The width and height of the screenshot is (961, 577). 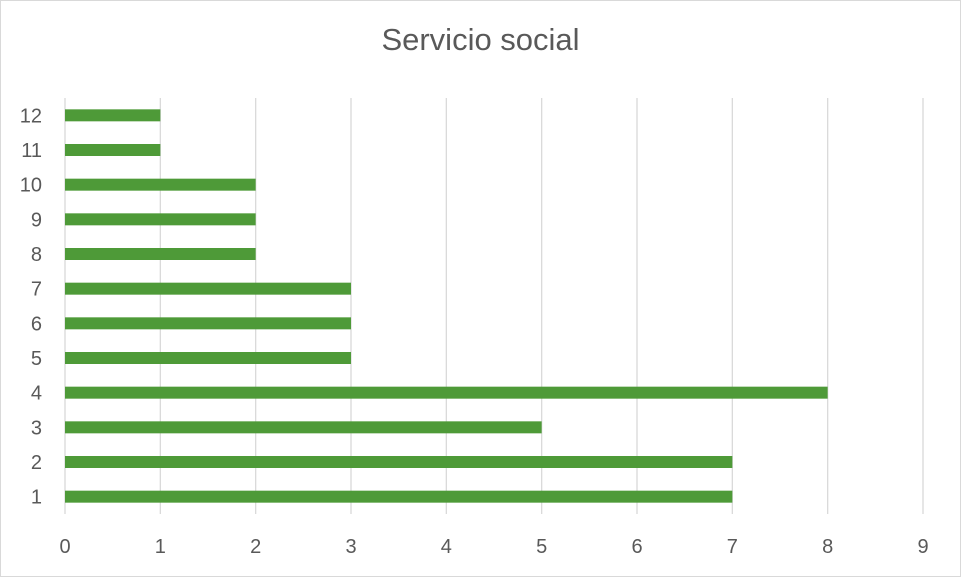 I want to click on y-tick-label: 5, so click(x=36, y=359).